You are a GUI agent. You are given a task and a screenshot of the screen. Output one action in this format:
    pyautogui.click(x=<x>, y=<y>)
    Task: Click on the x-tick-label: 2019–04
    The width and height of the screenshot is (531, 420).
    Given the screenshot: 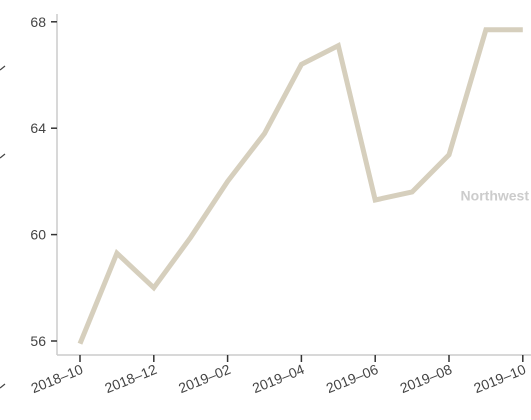 What is the action you would take?
    pyautogui.click(x=278, y=378)
    